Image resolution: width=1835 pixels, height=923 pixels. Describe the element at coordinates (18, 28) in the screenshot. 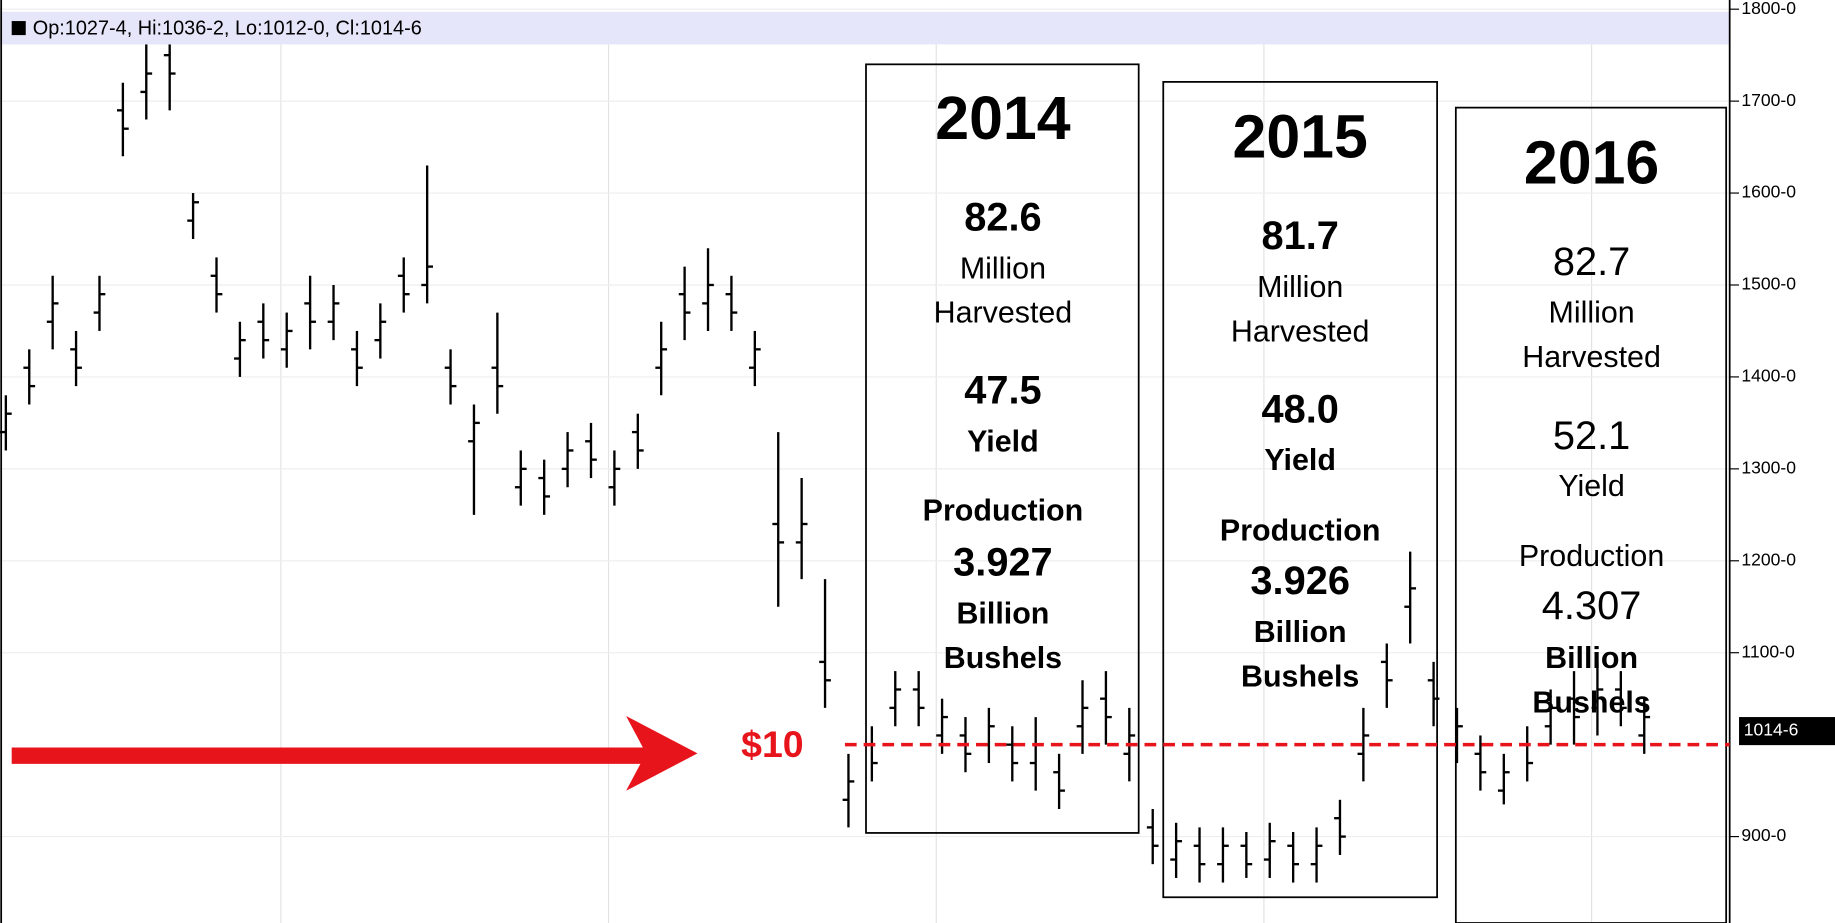

I see `header-icon` at that location.